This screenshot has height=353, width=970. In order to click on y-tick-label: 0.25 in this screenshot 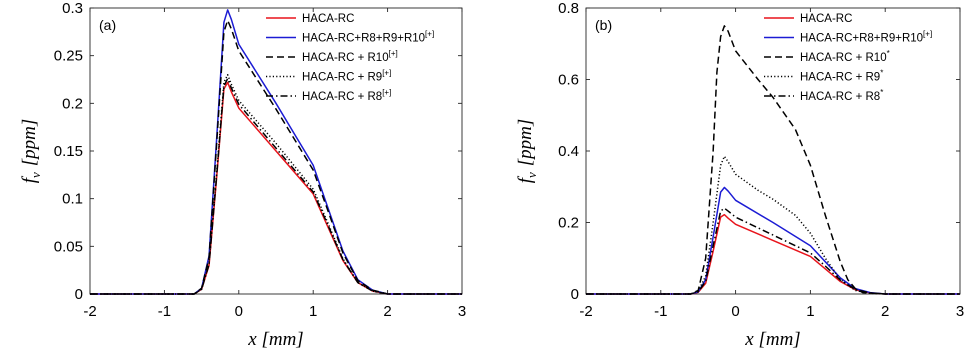, I will do `click(68, 56)`.